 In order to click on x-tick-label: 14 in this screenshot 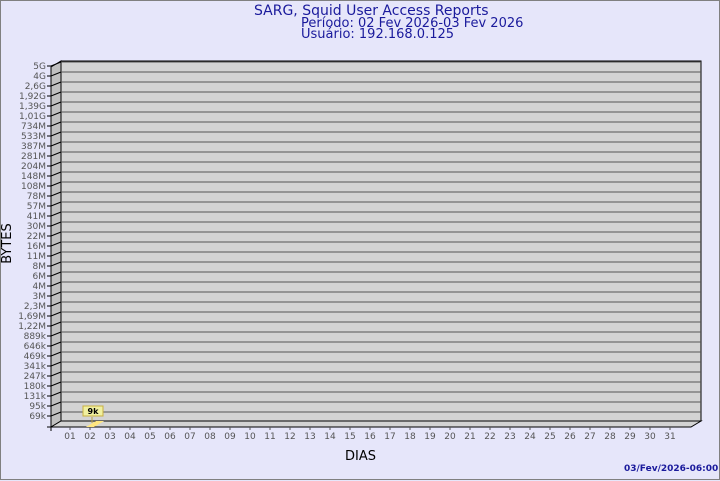, I will do `click(330, 437)`.